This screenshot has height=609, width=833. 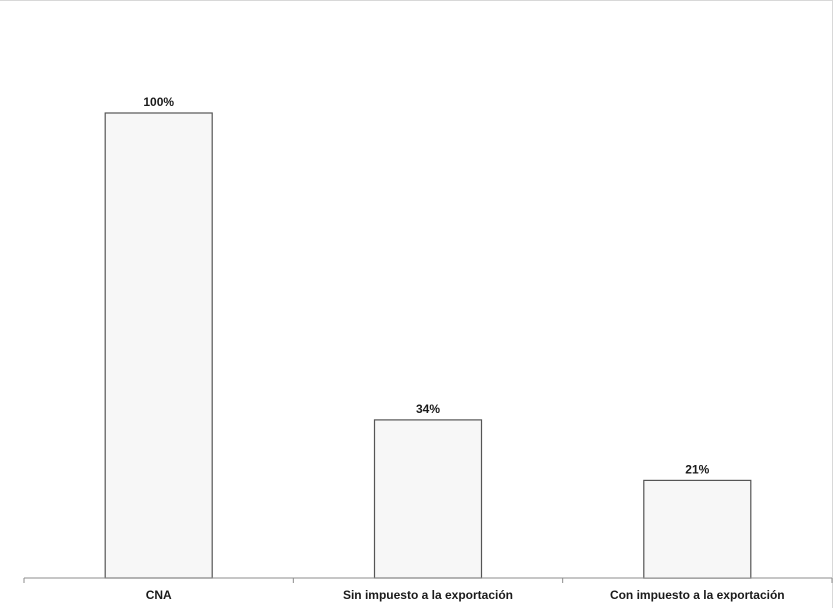 What do you see at coordinates (428, 595) in the screenshot?
I see `x-tick-label-2: Sin impuesto a la exportación` at bounding box center [428, 595].